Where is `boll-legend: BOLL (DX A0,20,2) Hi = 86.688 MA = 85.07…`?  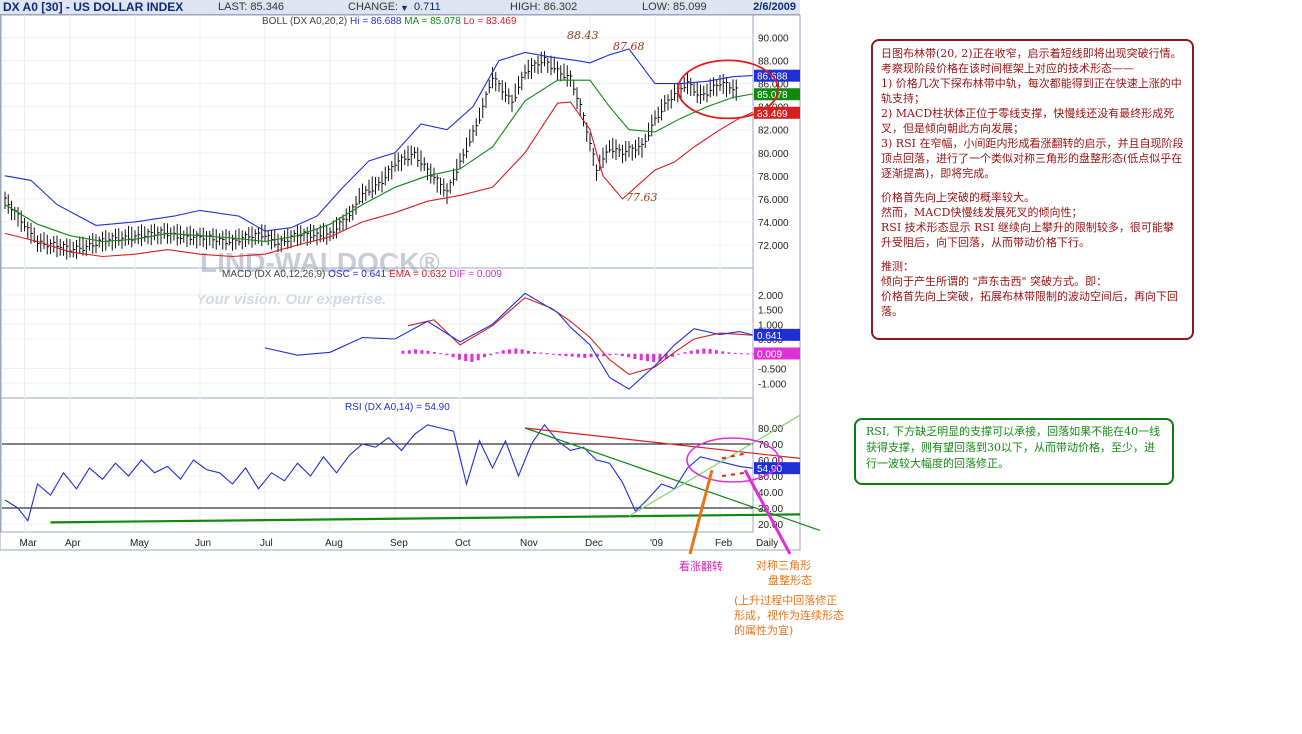
boll-legend: BOLL (DX A0,20,2) Hi = 86.688 MA = 85.07… is located at coordinates (389, 21).